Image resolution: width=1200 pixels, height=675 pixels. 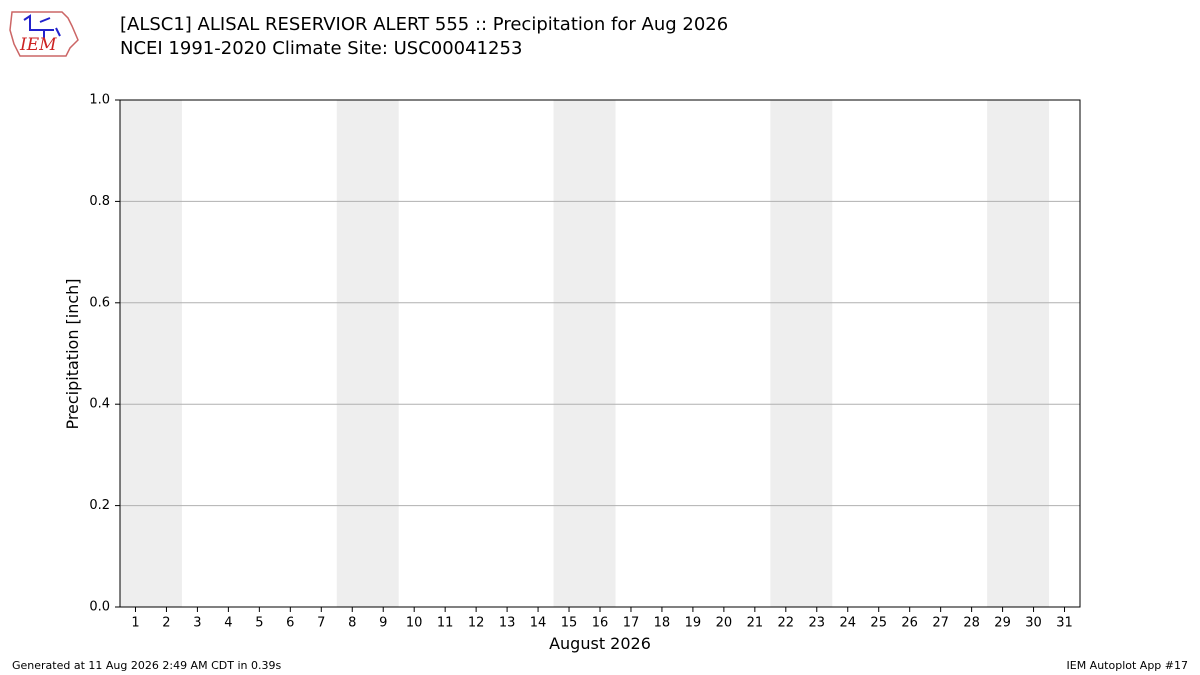 I want to click on x-tick-label: 16, so click(x=600, y=623).